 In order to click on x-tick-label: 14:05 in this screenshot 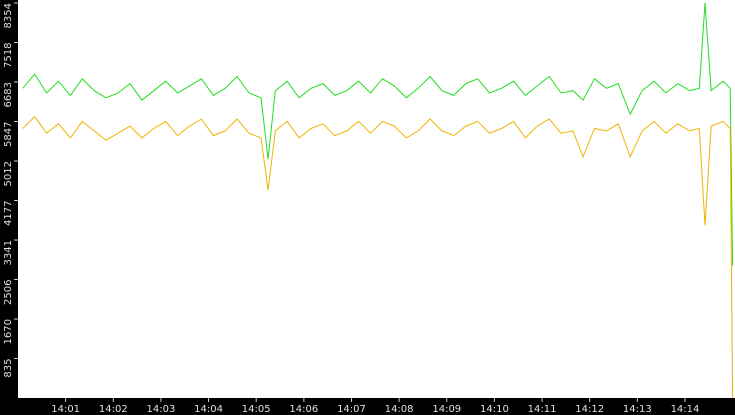, I will do `click(256, 409)`.